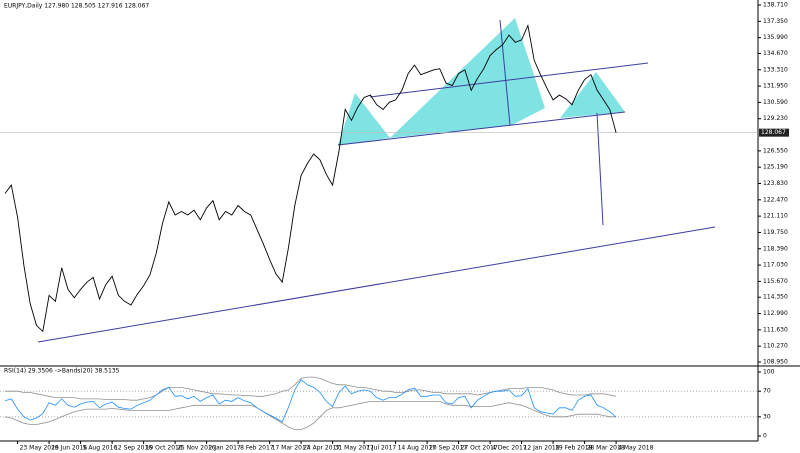 The height and width of the screenshot is (453, 800). What do you see at coordinates (775, 183) in the screenshot?
I see `y-tick-label: 123.830` at bounding box center [775, 183].